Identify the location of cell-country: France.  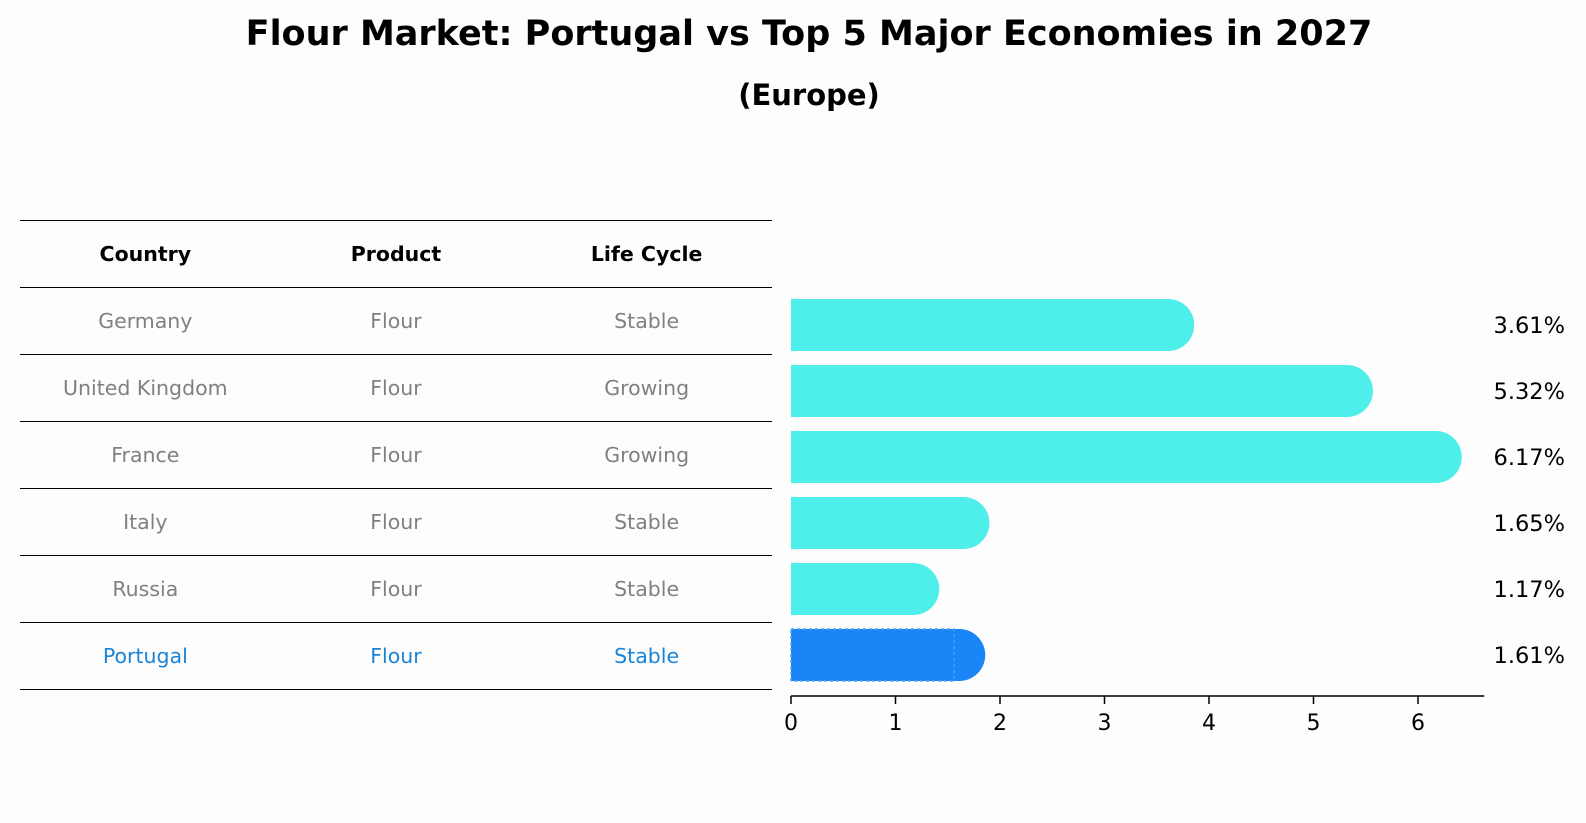
(145, 455).